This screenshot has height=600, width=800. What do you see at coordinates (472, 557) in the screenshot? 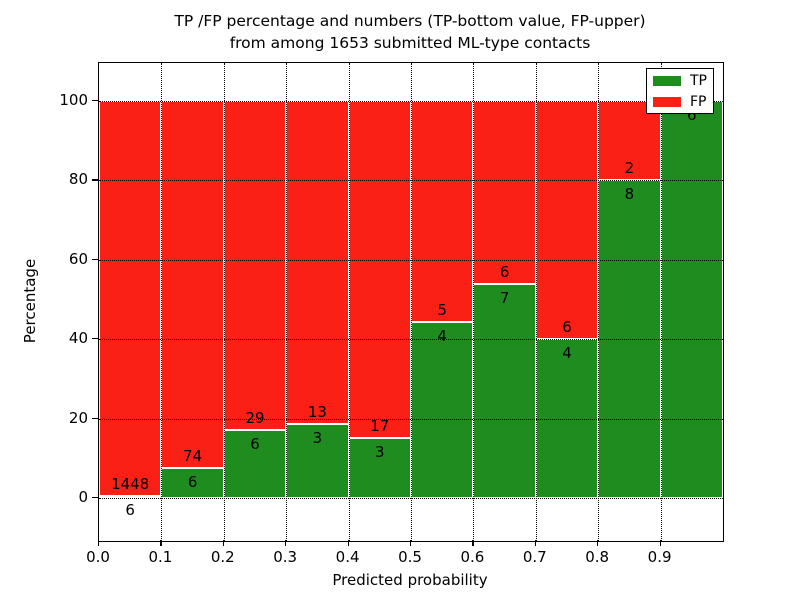
I see `x-tick-label: 0.6` at bounding box center [472, 557].